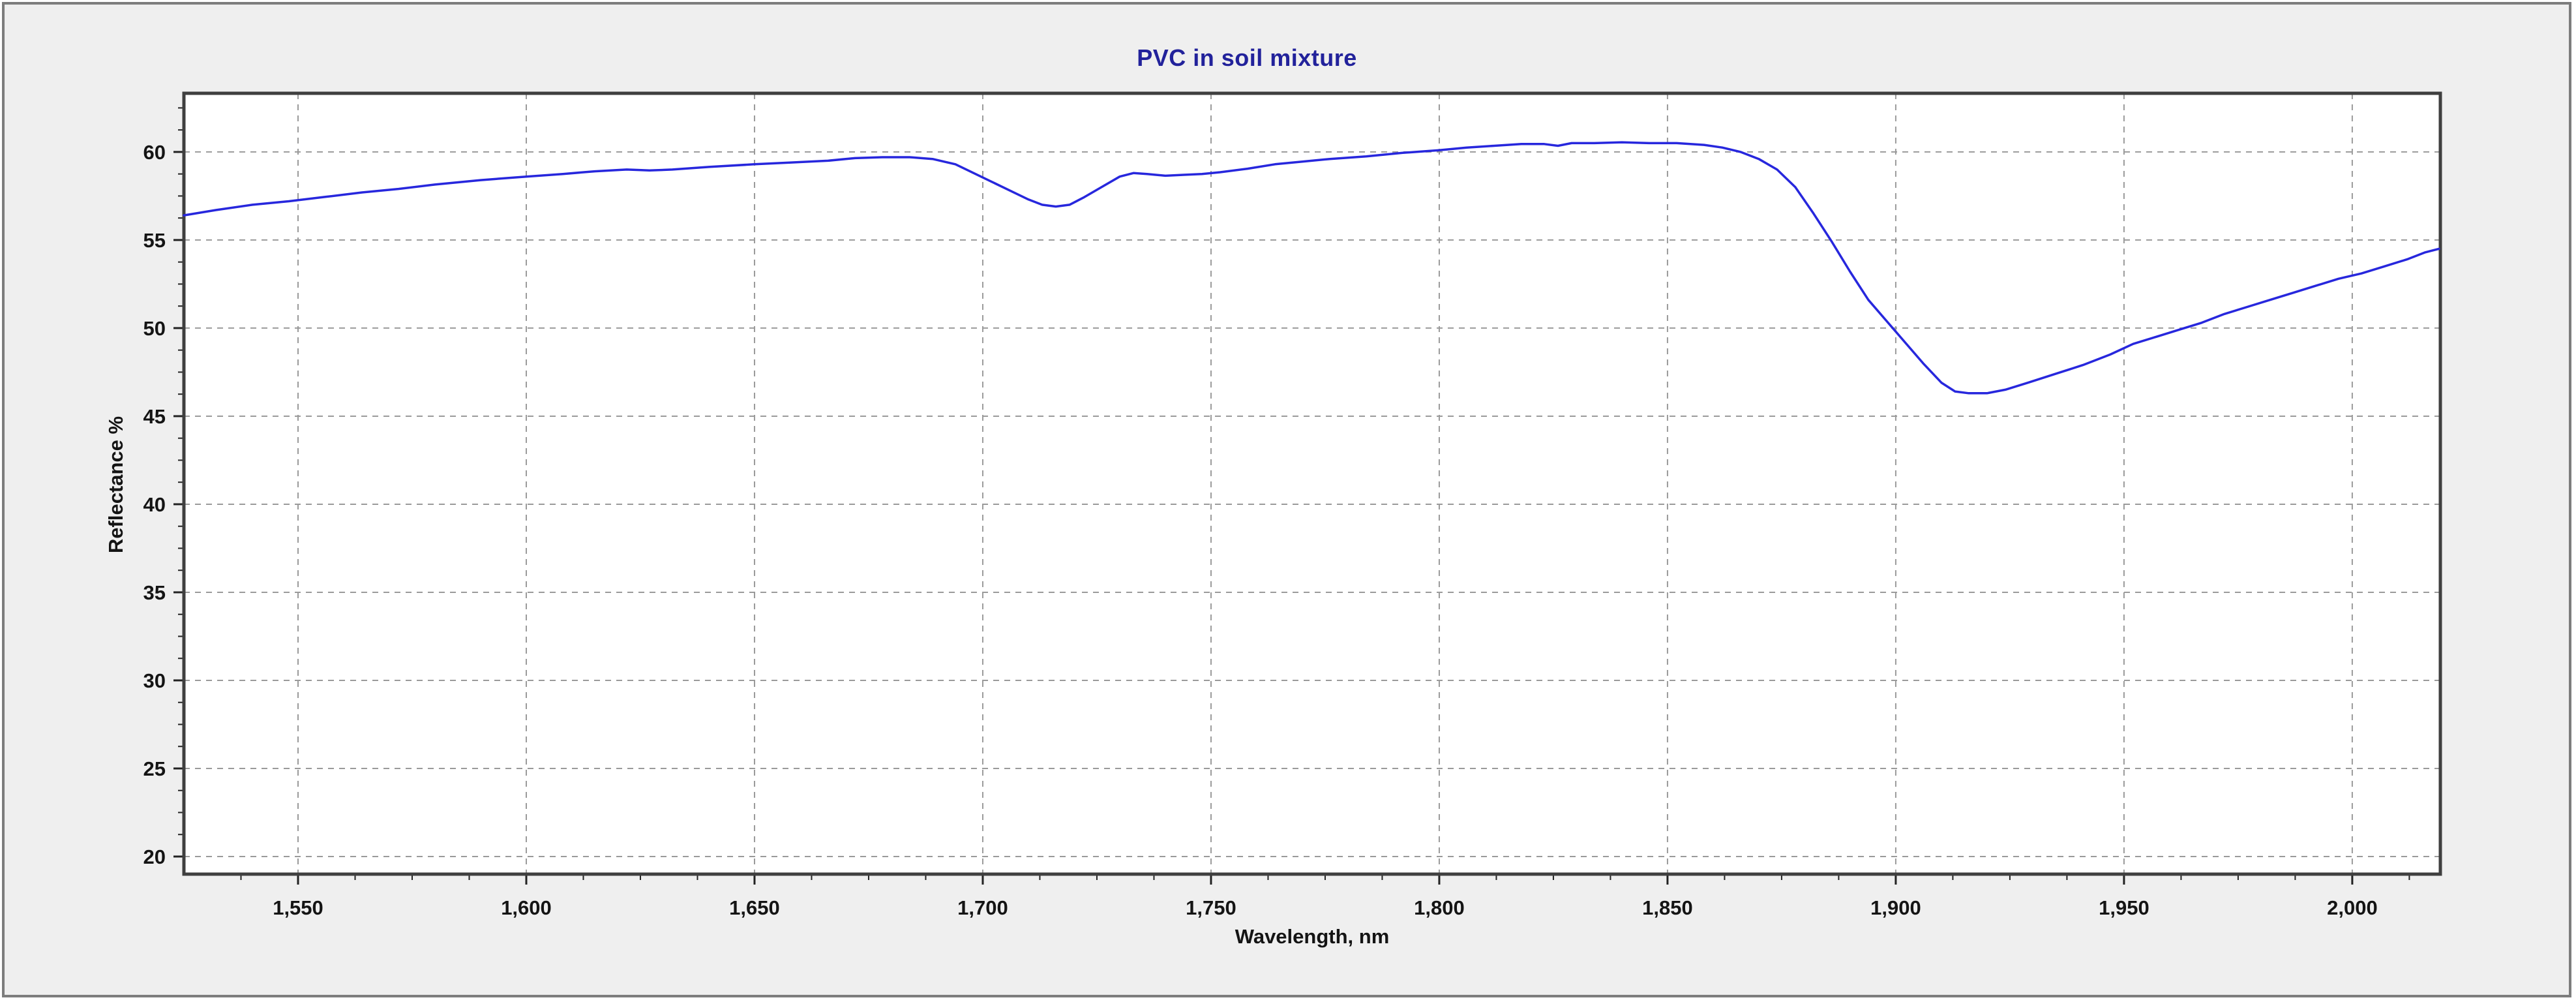 This screenshot has height=1002, width=2576. Describe the element at coordinates (982, 908) in the screenshot. I see `x-tick-label: 1,700` at that location.